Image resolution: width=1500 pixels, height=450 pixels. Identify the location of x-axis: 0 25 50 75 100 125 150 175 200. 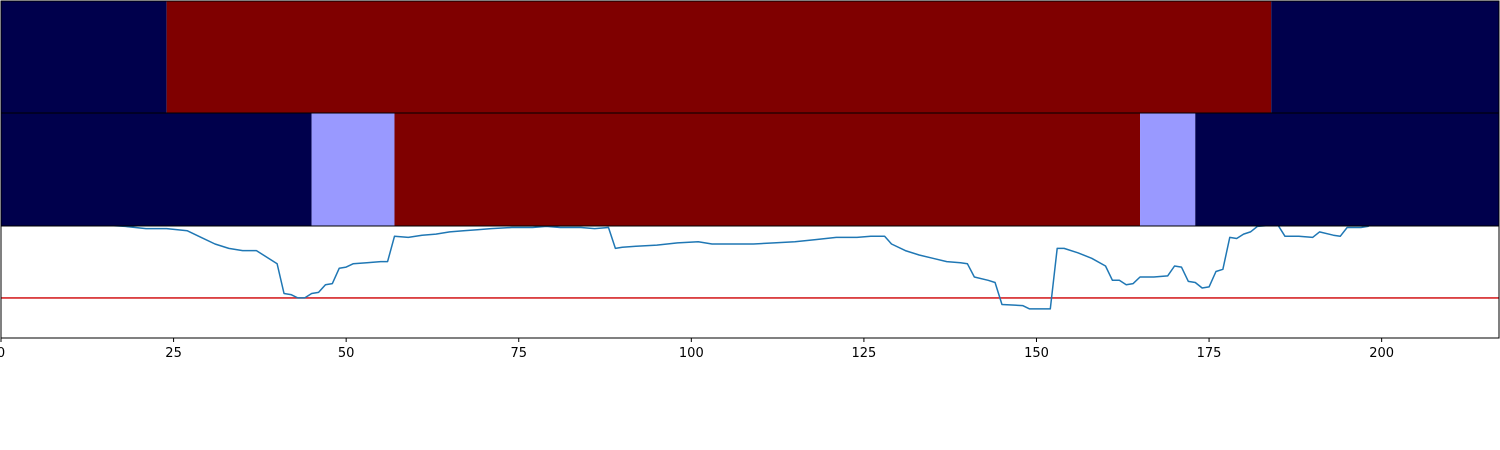
(697, 349).